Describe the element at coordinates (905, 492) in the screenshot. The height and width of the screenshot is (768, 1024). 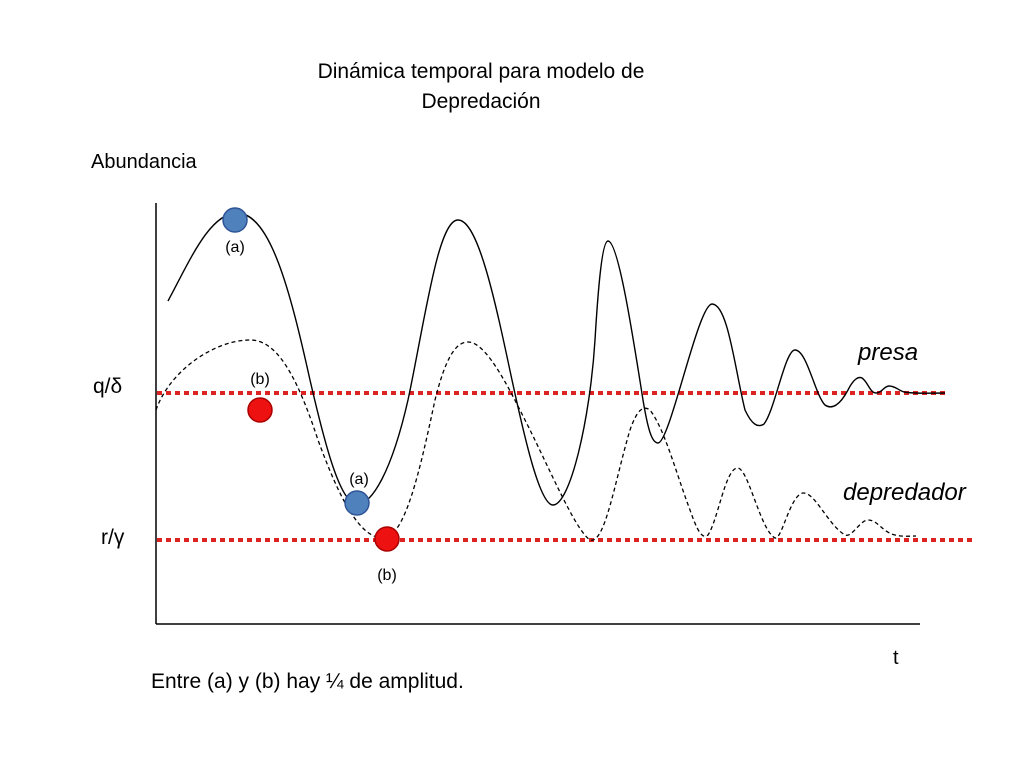
I see `predator-curve-label: depredador` at that location.